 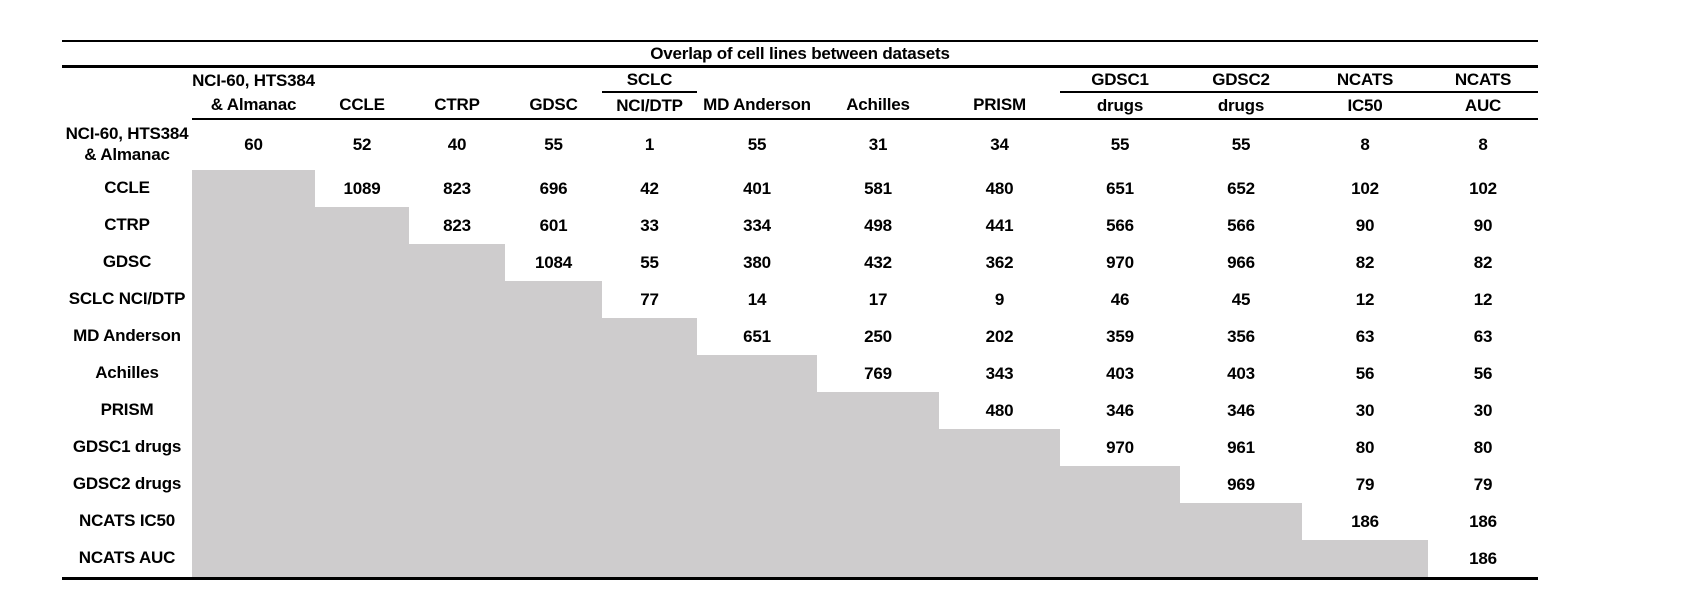 What do you see at coordinates (127, 484) in the screenshot?
I see `row-label: GDSC2 drugs` at bounding box center [127, 484].